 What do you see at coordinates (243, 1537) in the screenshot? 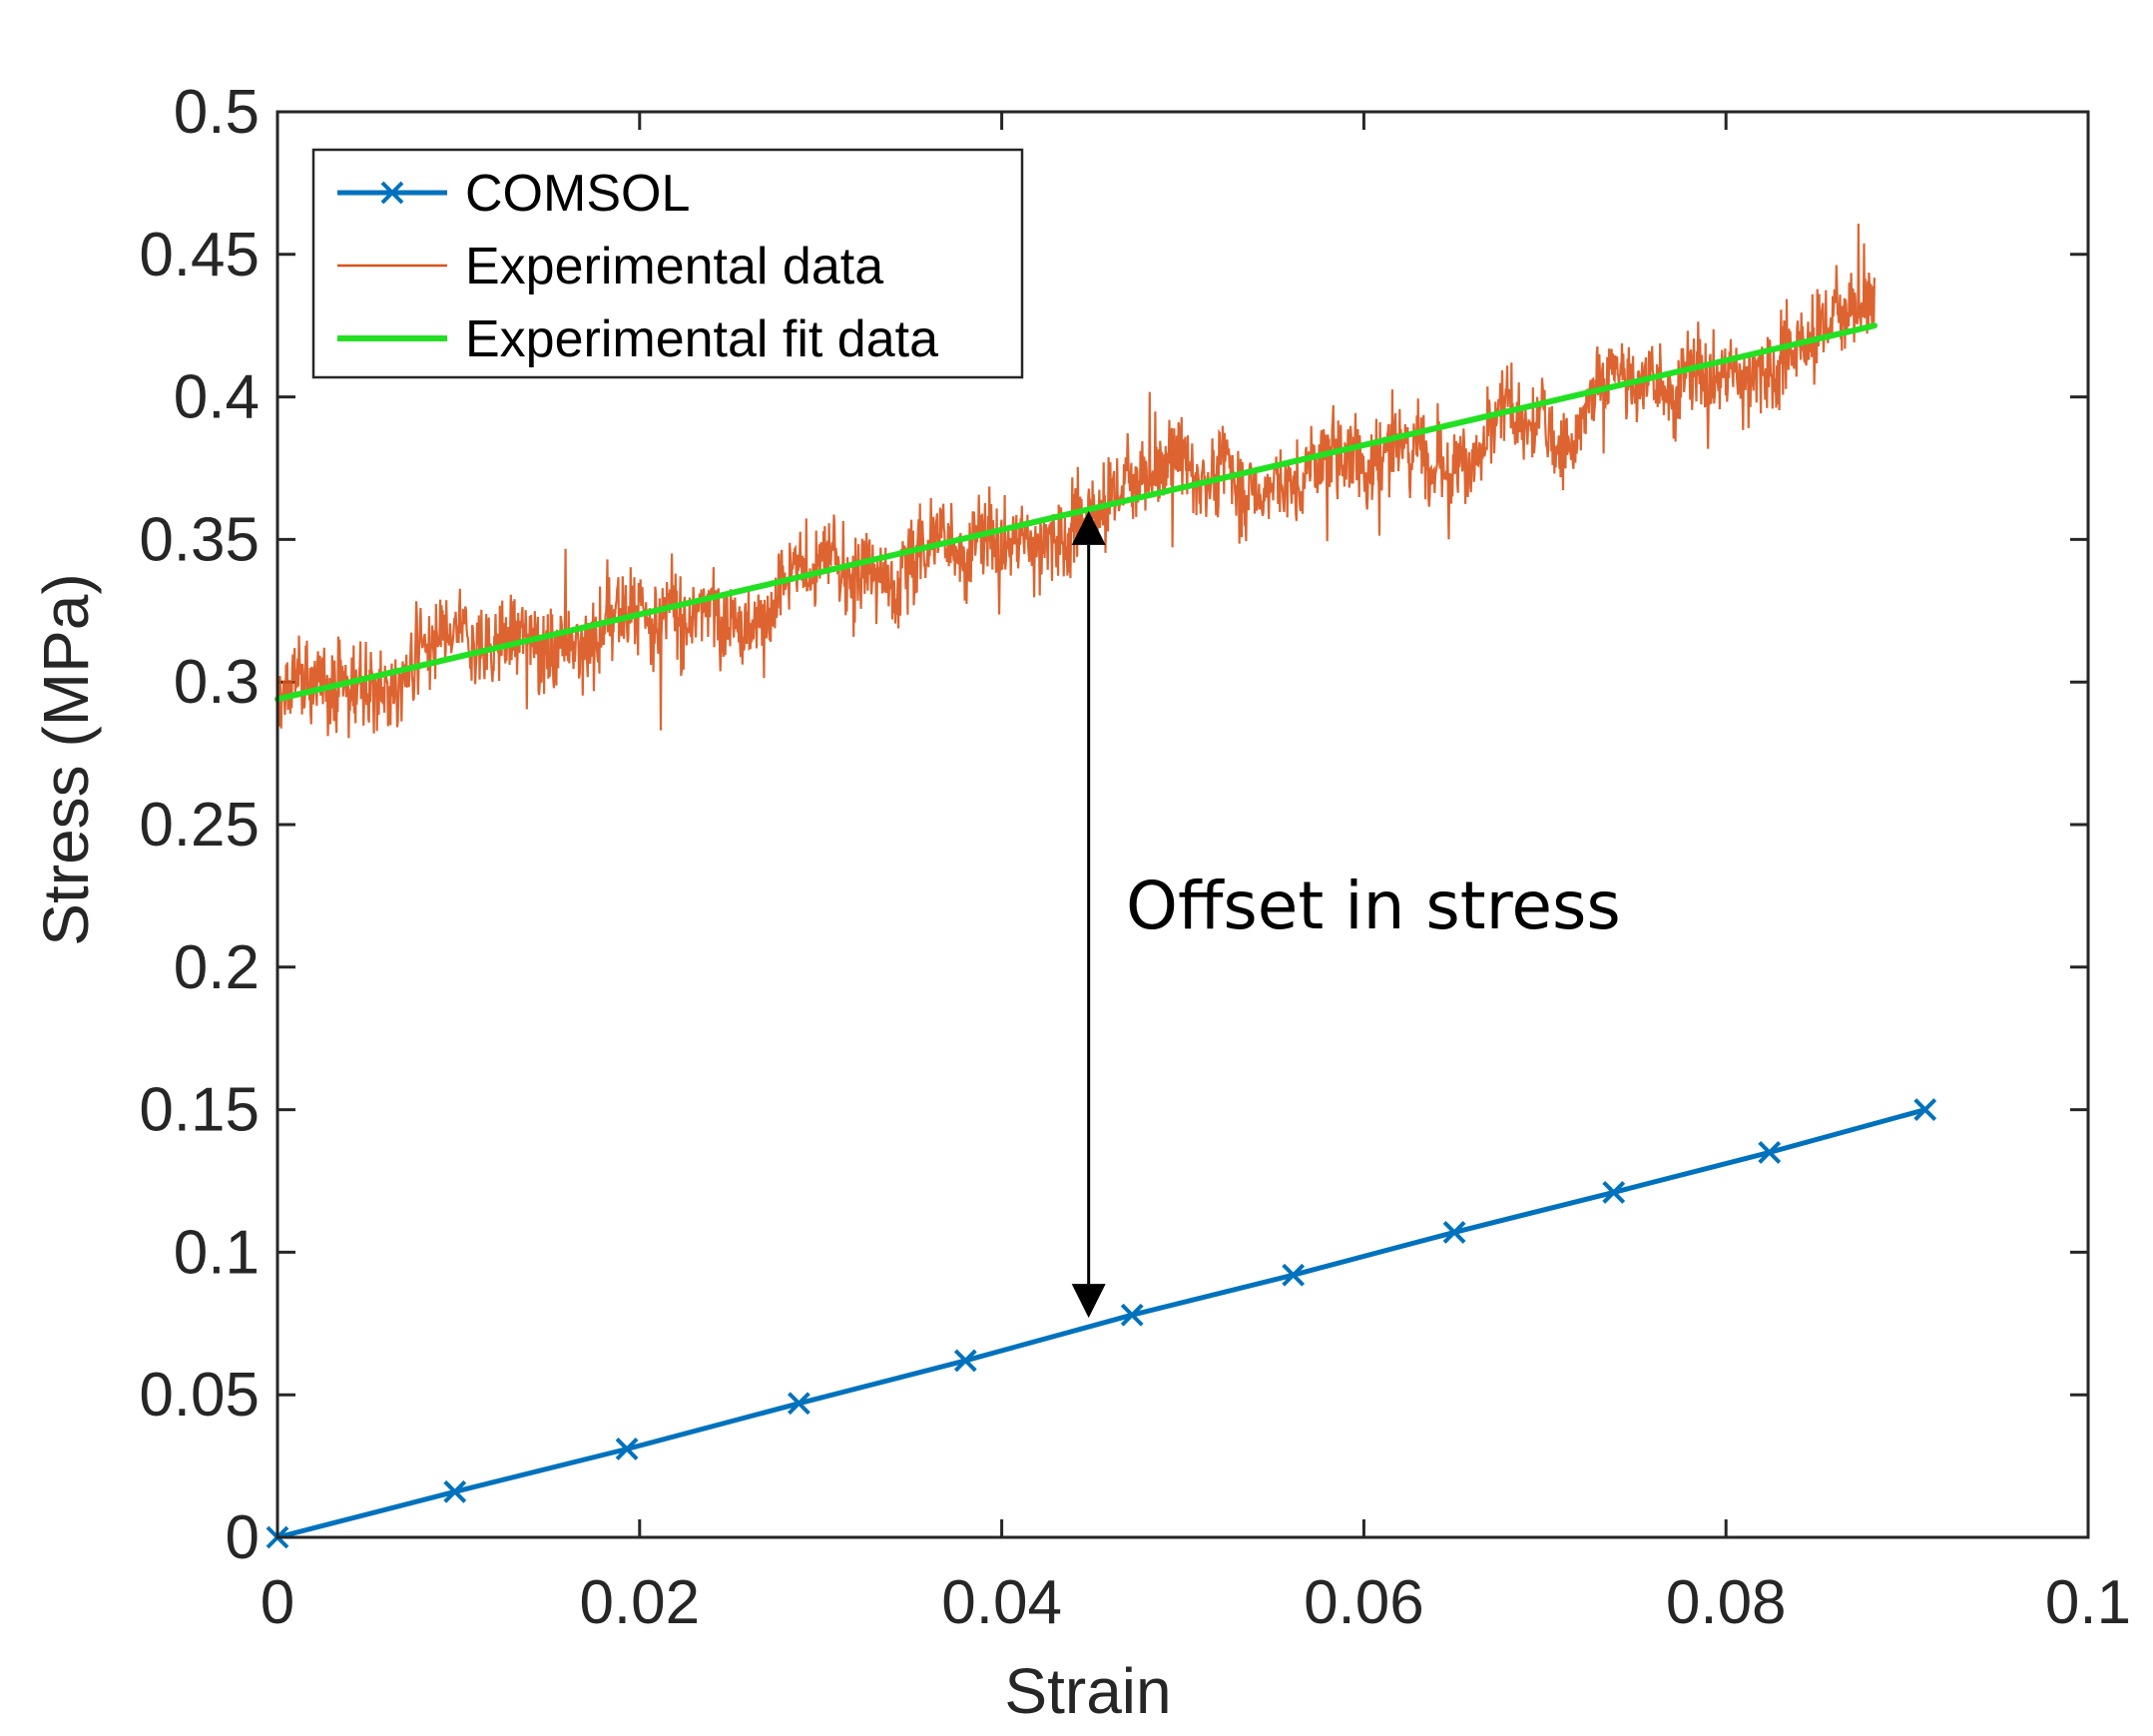
I see `y-tick-label: 0` at bounding box center [243, 1537].